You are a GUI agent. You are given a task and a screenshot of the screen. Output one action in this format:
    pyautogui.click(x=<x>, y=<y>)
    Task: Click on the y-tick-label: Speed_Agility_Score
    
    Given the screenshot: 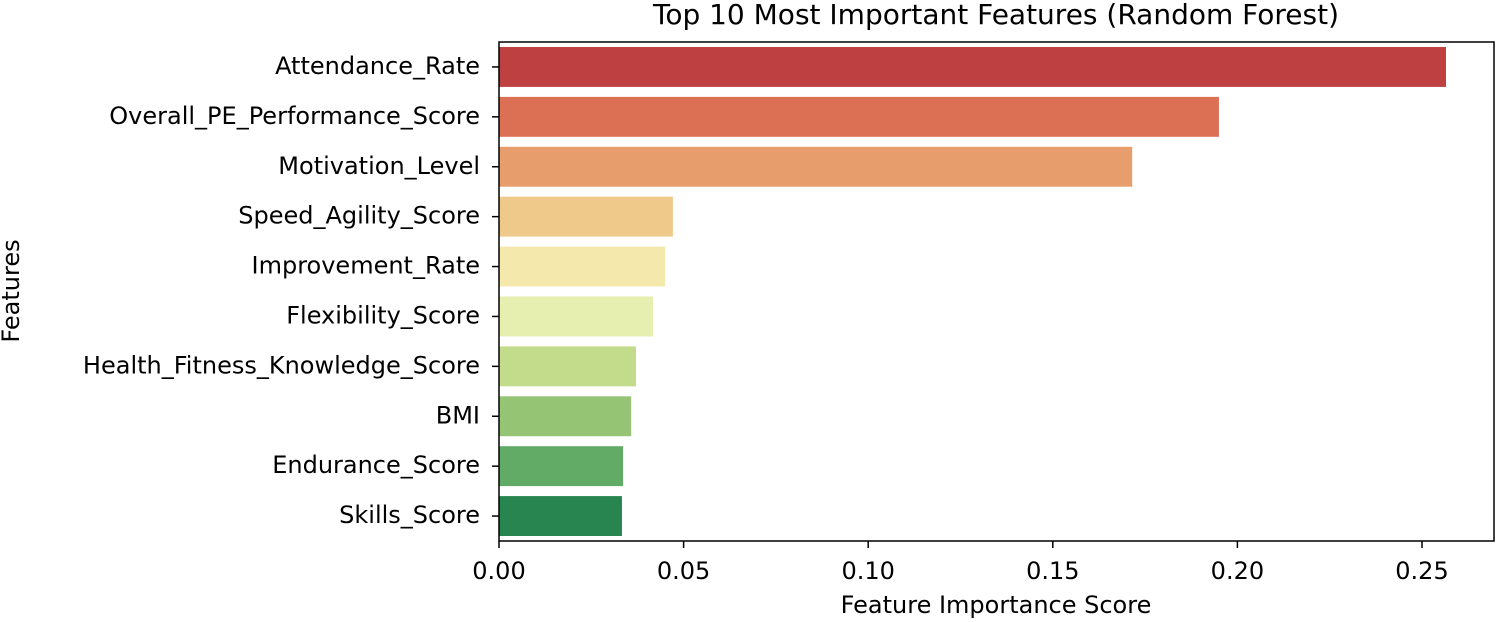 What is the action you would take?
    pyautogui.click(x=359, y=216)
    